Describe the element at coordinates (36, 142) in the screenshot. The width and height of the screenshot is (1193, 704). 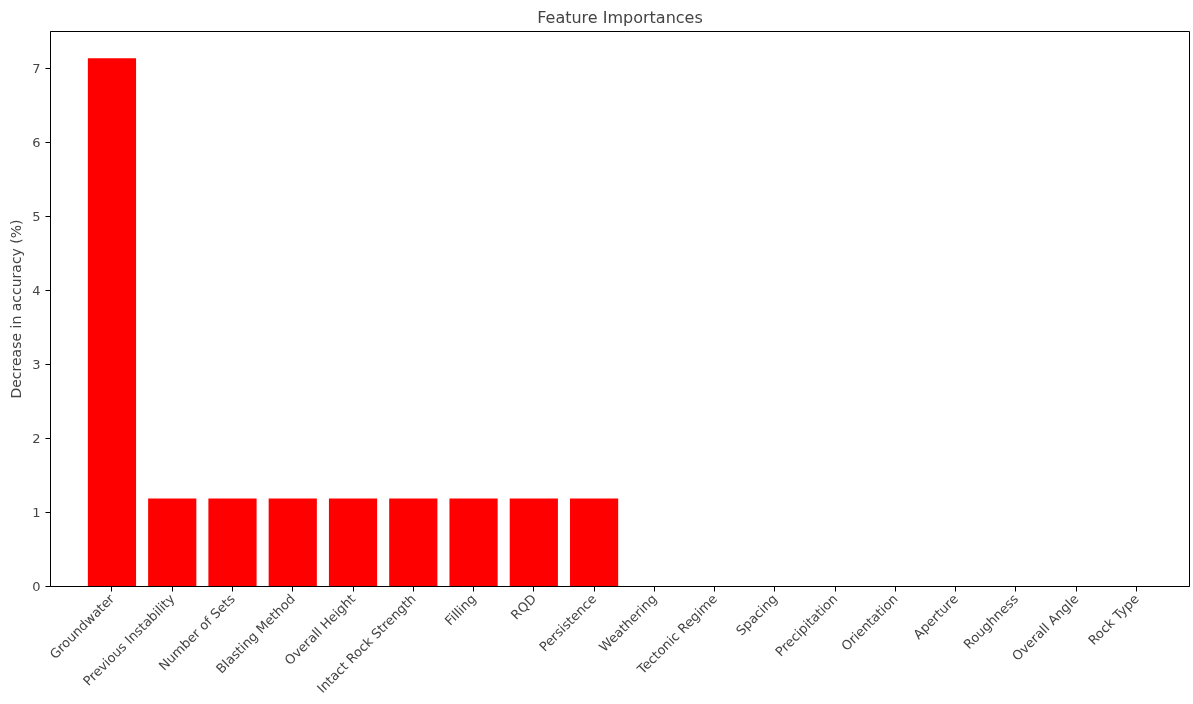
I see `y-tick-label: 6` at that location.